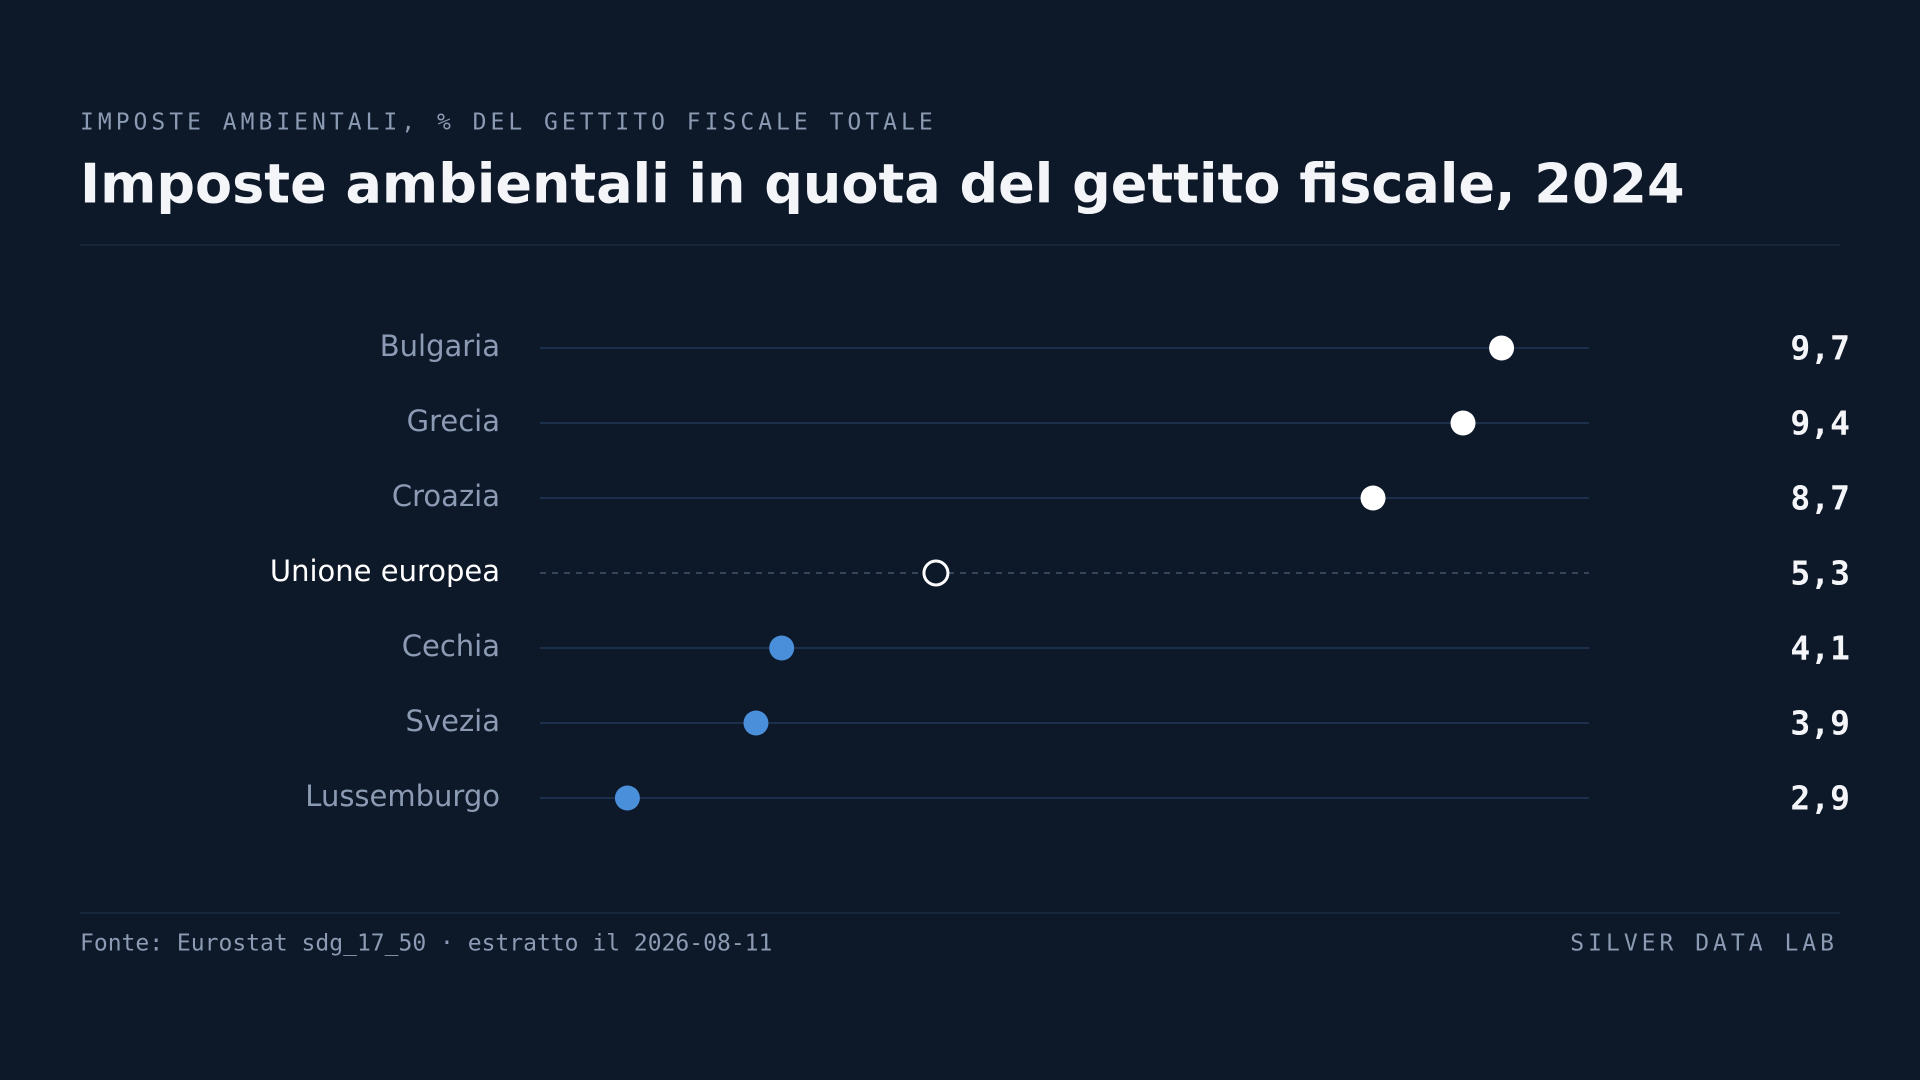 Image resolution: width=1920 pixels, height=1080 pixels. What do you see at coordinates (1704, 944) in the screenshot?
I see `credit: SILVER DATA LAB` at bounding box center [1704, 944].